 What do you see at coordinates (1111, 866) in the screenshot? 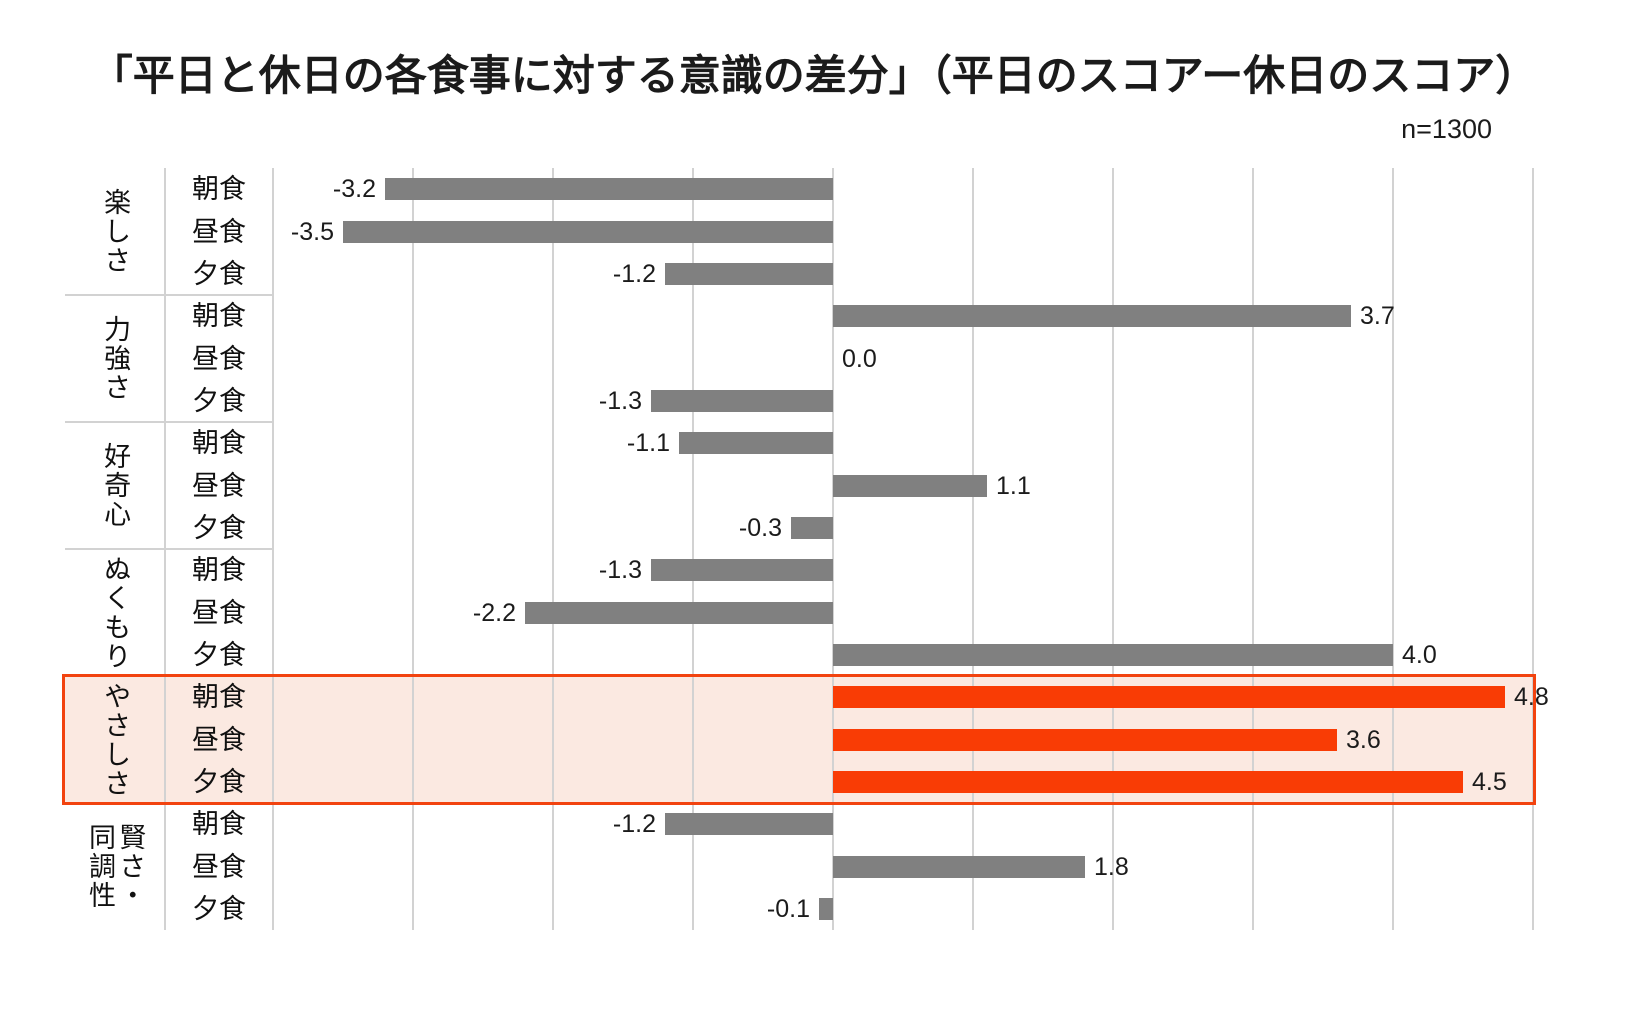
I see `value-label: 1.8` at bounding box center [1111, 866].